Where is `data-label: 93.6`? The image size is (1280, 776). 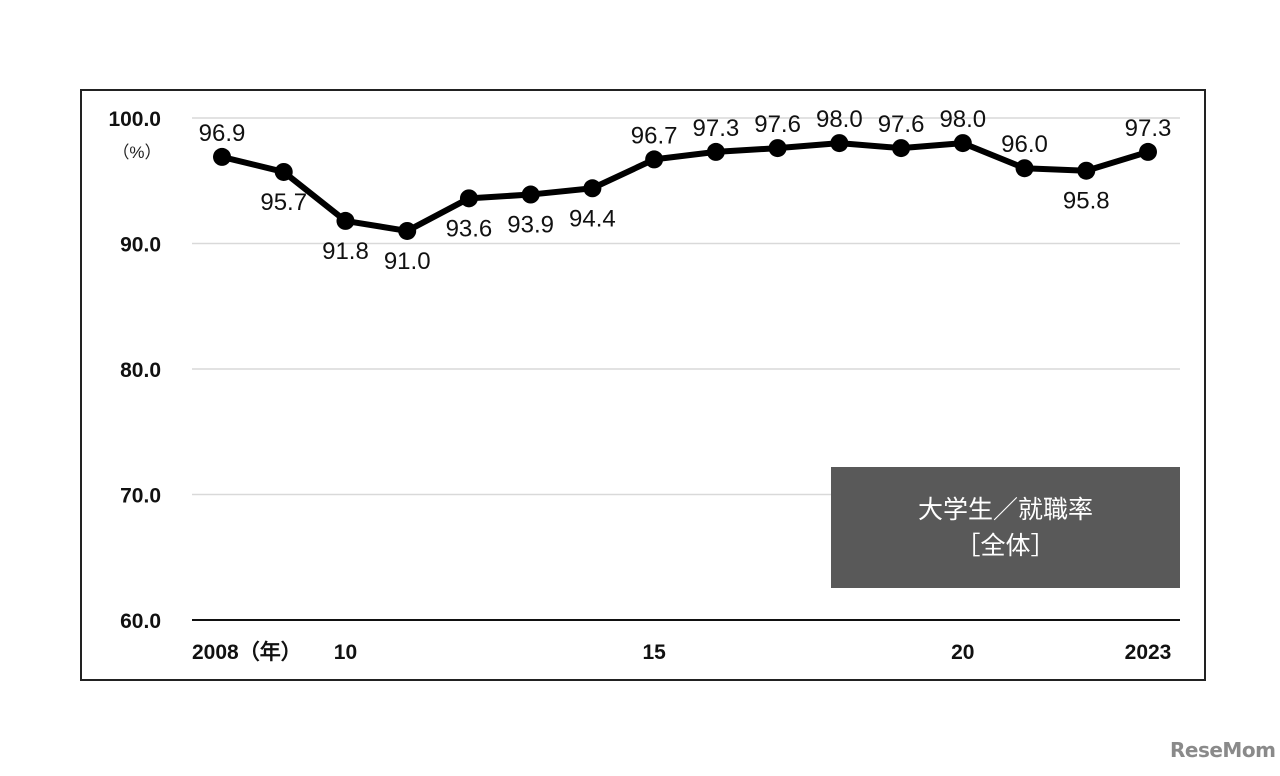 data-label: 93.6 is located at coordinates (469, 228).